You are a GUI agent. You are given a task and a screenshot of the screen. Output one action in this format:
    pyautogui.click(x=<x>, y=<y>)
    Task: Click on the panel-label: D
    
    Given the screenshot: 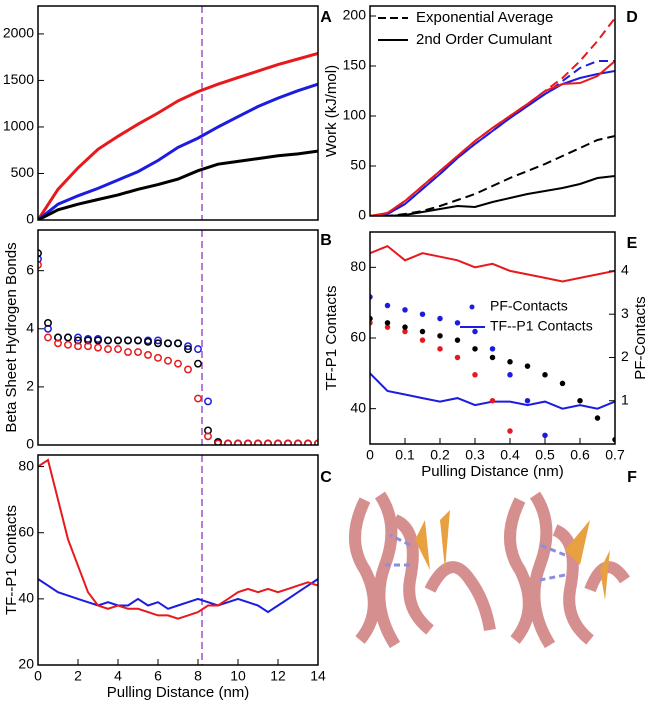 What is the action you would take?
    pyautogui.click(x=632, y=17)
    